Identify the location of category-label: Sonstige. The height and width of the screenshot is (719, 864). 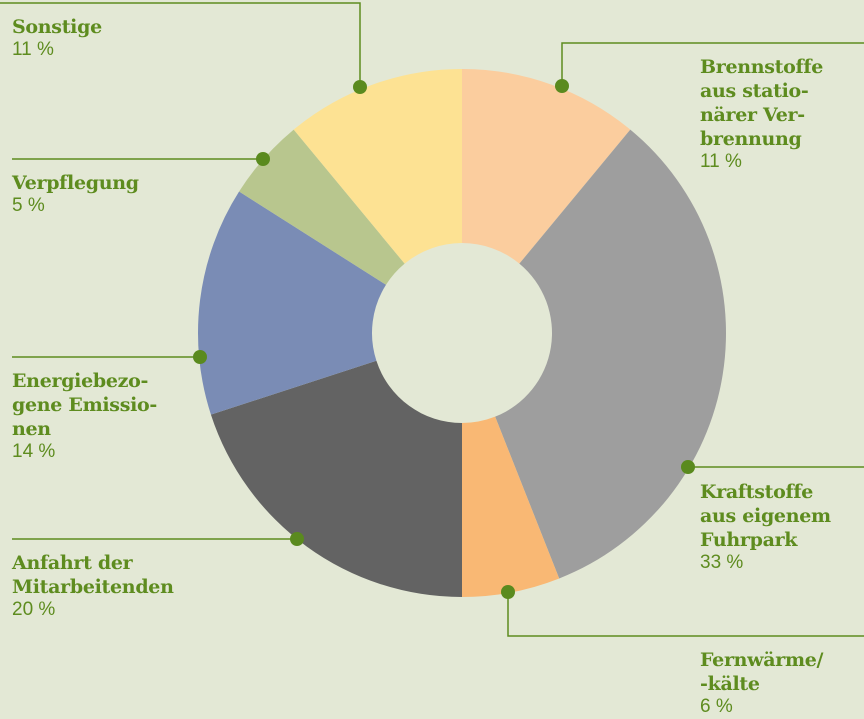
(57, 27).